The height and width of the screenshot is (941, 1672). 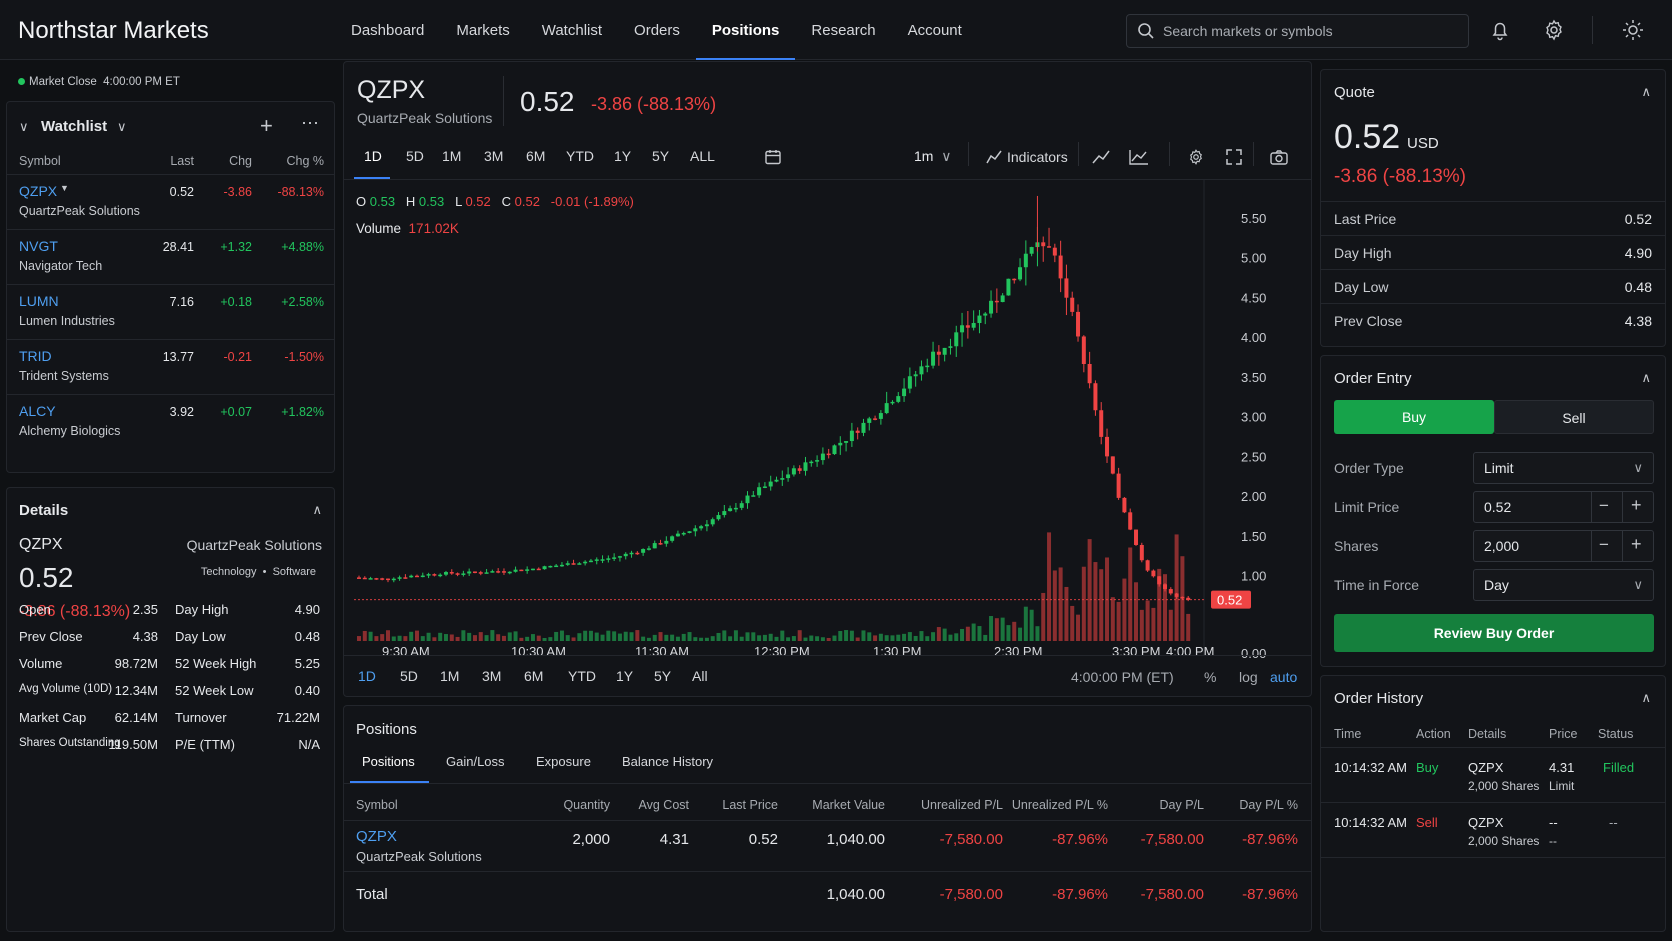 What do you see at coordinates (668, 761) in the screenshot?
I see `tab-balance-history: Balance History` at bounding box center [668, 761].